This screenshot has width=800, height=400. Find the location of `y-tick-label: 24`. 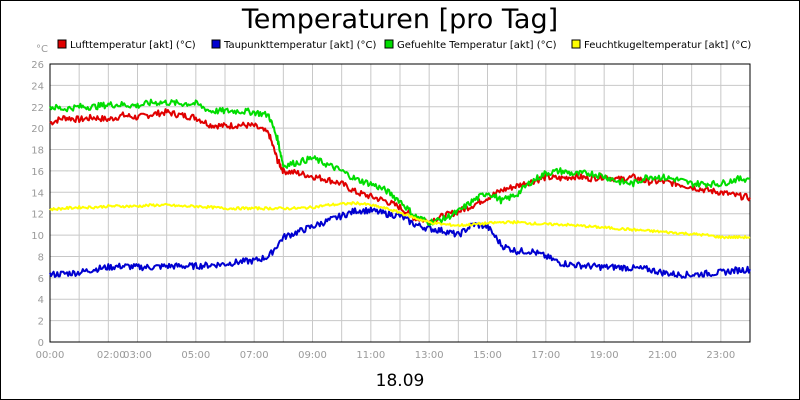

y-tick-label: 24 is located at coordinates (37, 86).